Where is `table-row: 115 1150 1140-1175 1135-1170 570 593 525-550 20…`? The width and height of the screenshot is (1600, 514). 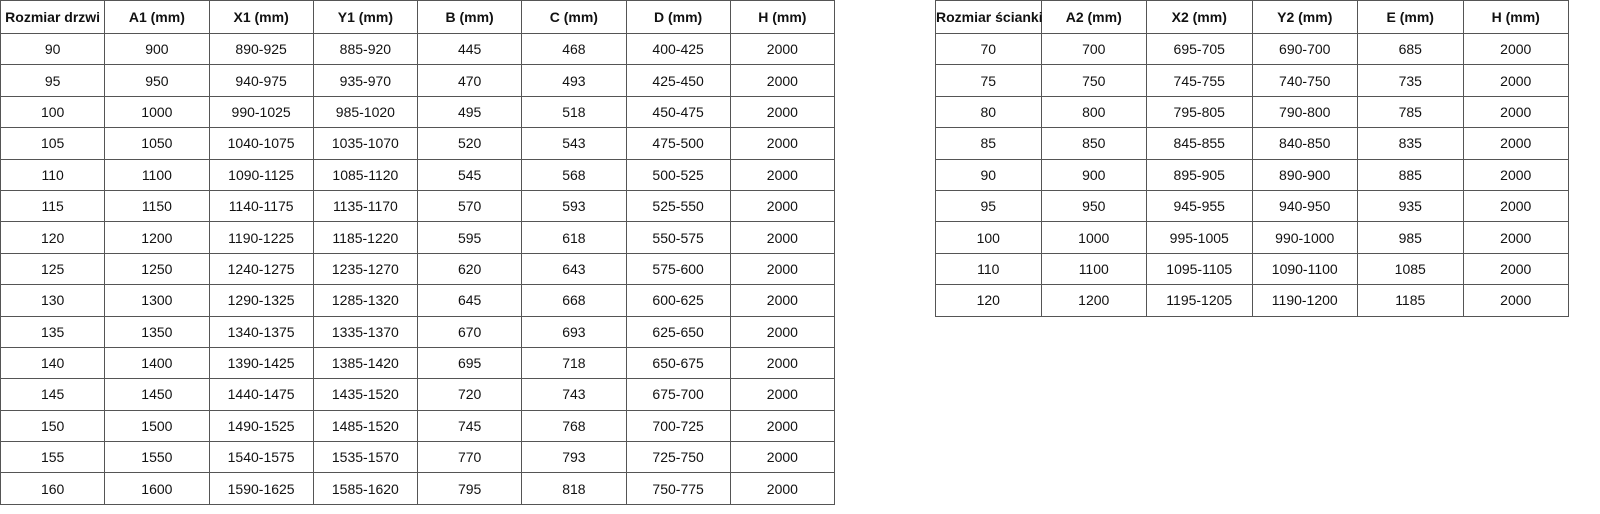
table-row: 115 1150 1140-1175 1135-1170 570 593 525-550 20… is located at coordinates (418, 206).